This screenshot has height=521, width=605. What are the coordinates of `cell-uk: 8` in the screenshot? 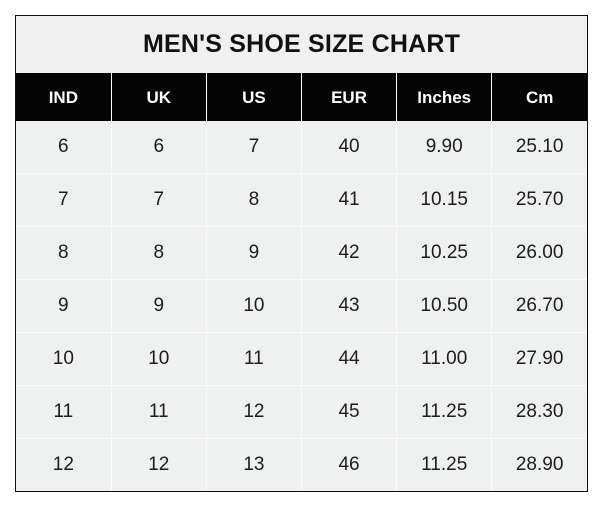 It's located at (159, 253).